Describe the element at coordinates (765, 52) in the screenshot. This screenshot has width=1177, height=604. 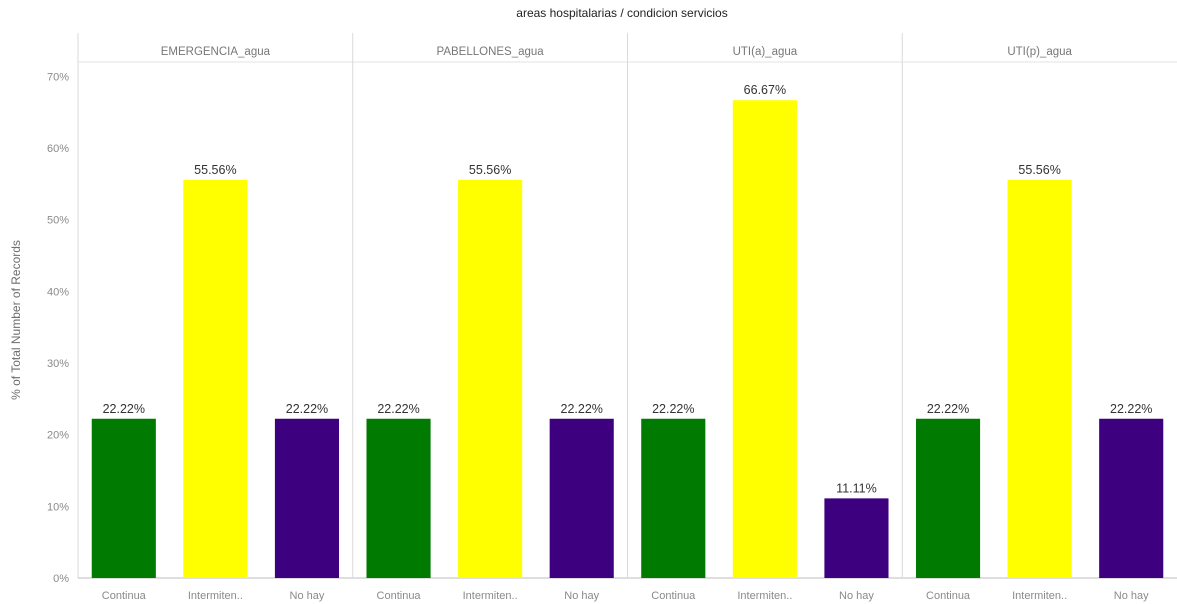
I see `panel-title: UTI(a)_agua` at that location.